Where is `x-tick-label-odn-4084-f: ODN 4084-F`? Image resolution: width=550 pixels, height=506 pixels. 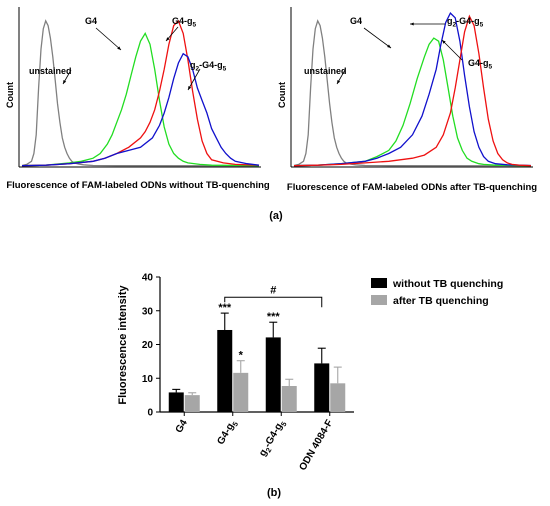
x-tick-label-odn-4084-f: ODN 4084-F is located at coordinates (316, 445).